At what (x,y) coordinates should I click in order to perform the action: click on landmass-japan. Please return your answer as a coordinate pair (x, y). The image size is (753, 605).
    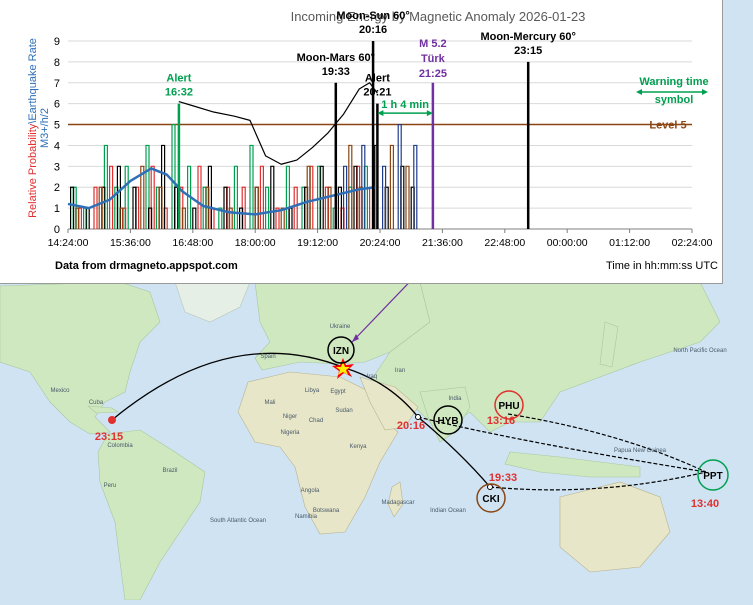
    Looking at the image, I should click on (609, 344).